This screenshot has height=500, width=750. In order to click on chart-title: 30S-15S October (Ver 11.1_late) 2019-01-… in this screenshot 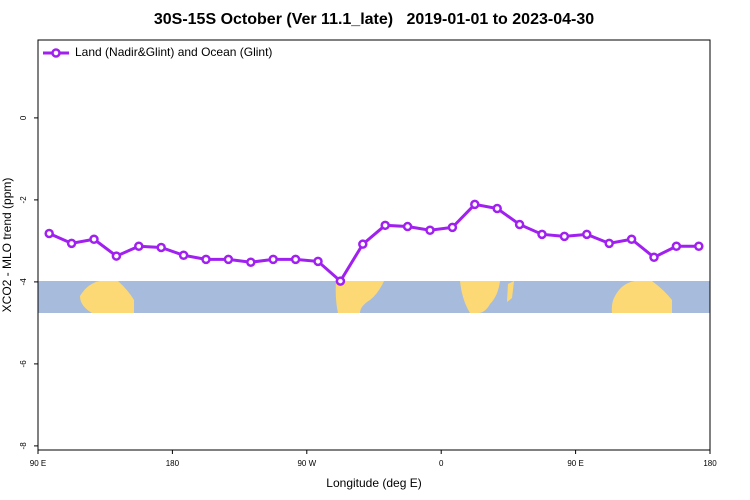, I will do `click(374, 19)`.